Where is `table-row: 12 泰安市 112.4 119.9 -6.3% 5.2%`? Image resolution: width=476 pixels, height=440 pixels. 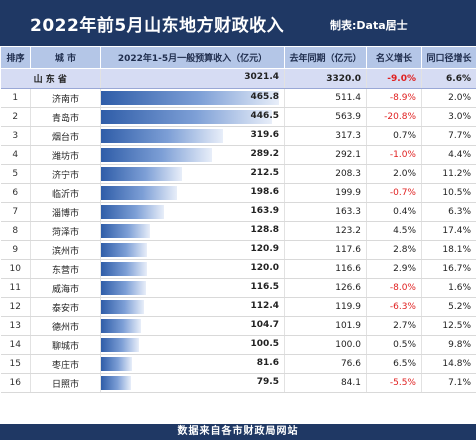 table-row: 12 泰安市 112.4 119.9 -6.3% 5.2% is located at coordinates (238, 307).